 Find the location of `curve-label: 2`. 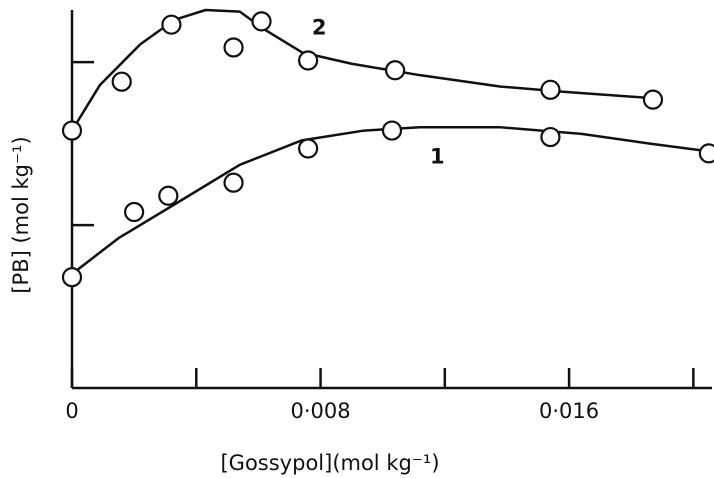

curve-label: 2 is located at coordinates (319, 27).